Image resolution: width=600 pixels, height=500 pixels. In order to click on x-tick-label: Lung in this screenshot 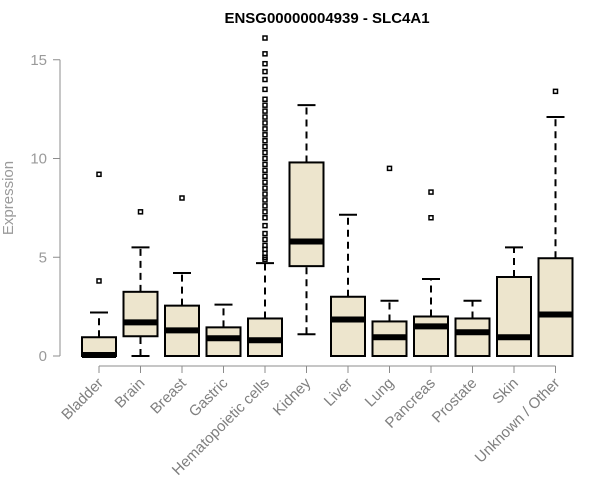, I will do `click(380, 393)`.